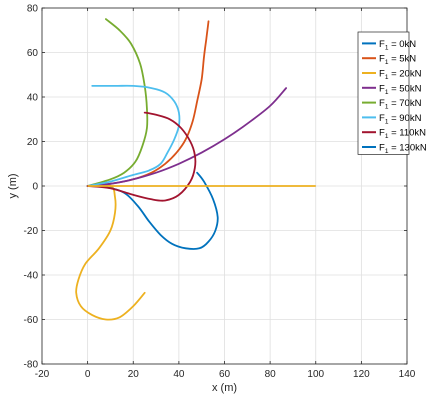  I want to click on x-tick-label: 80, so click(271, 374).